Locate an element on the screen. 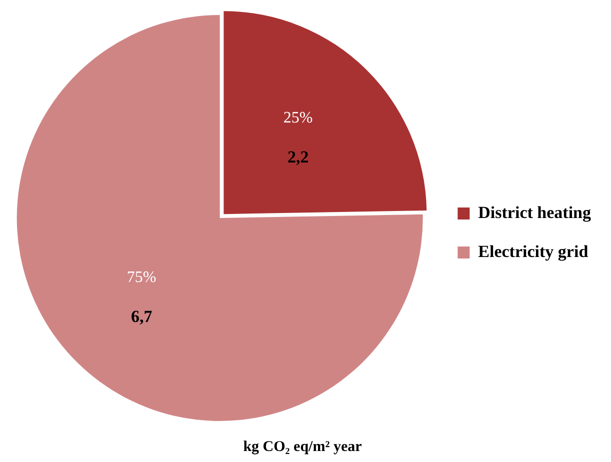 The height and width of the screenshot is (462, 611). text: 75% is located at coordinates (141, 277).